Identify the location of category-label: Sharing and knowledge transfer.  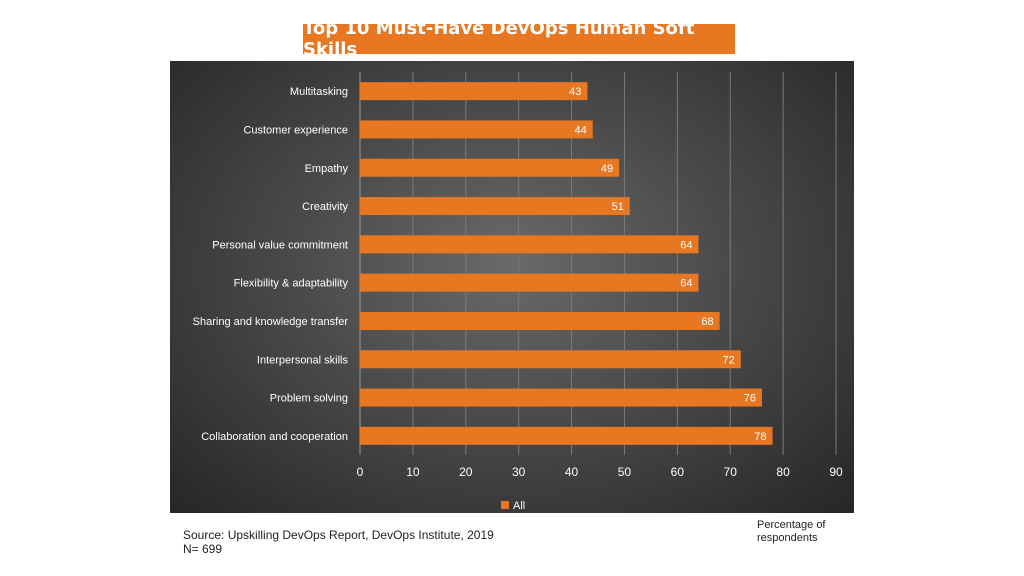
(271, 322).